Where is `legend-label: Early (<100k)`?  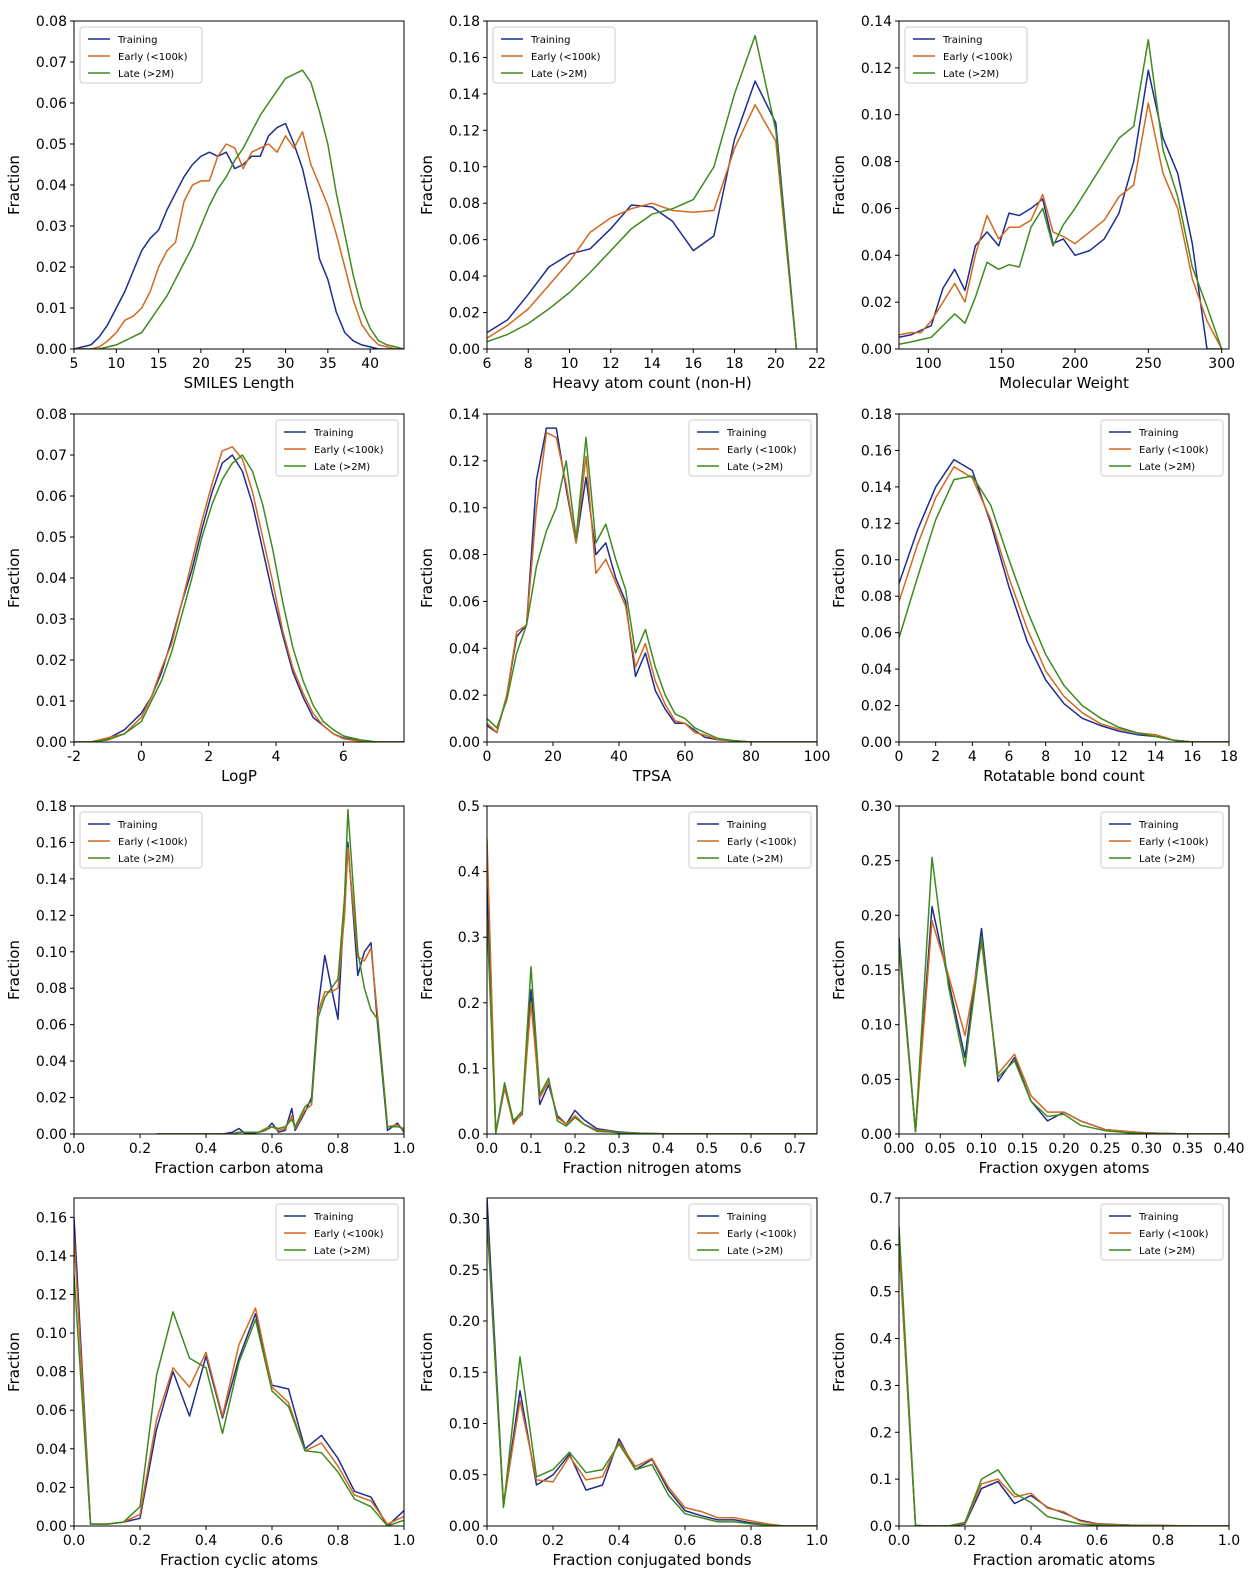
legend-label: Early (<100k) is located at coordinates (762, 842).